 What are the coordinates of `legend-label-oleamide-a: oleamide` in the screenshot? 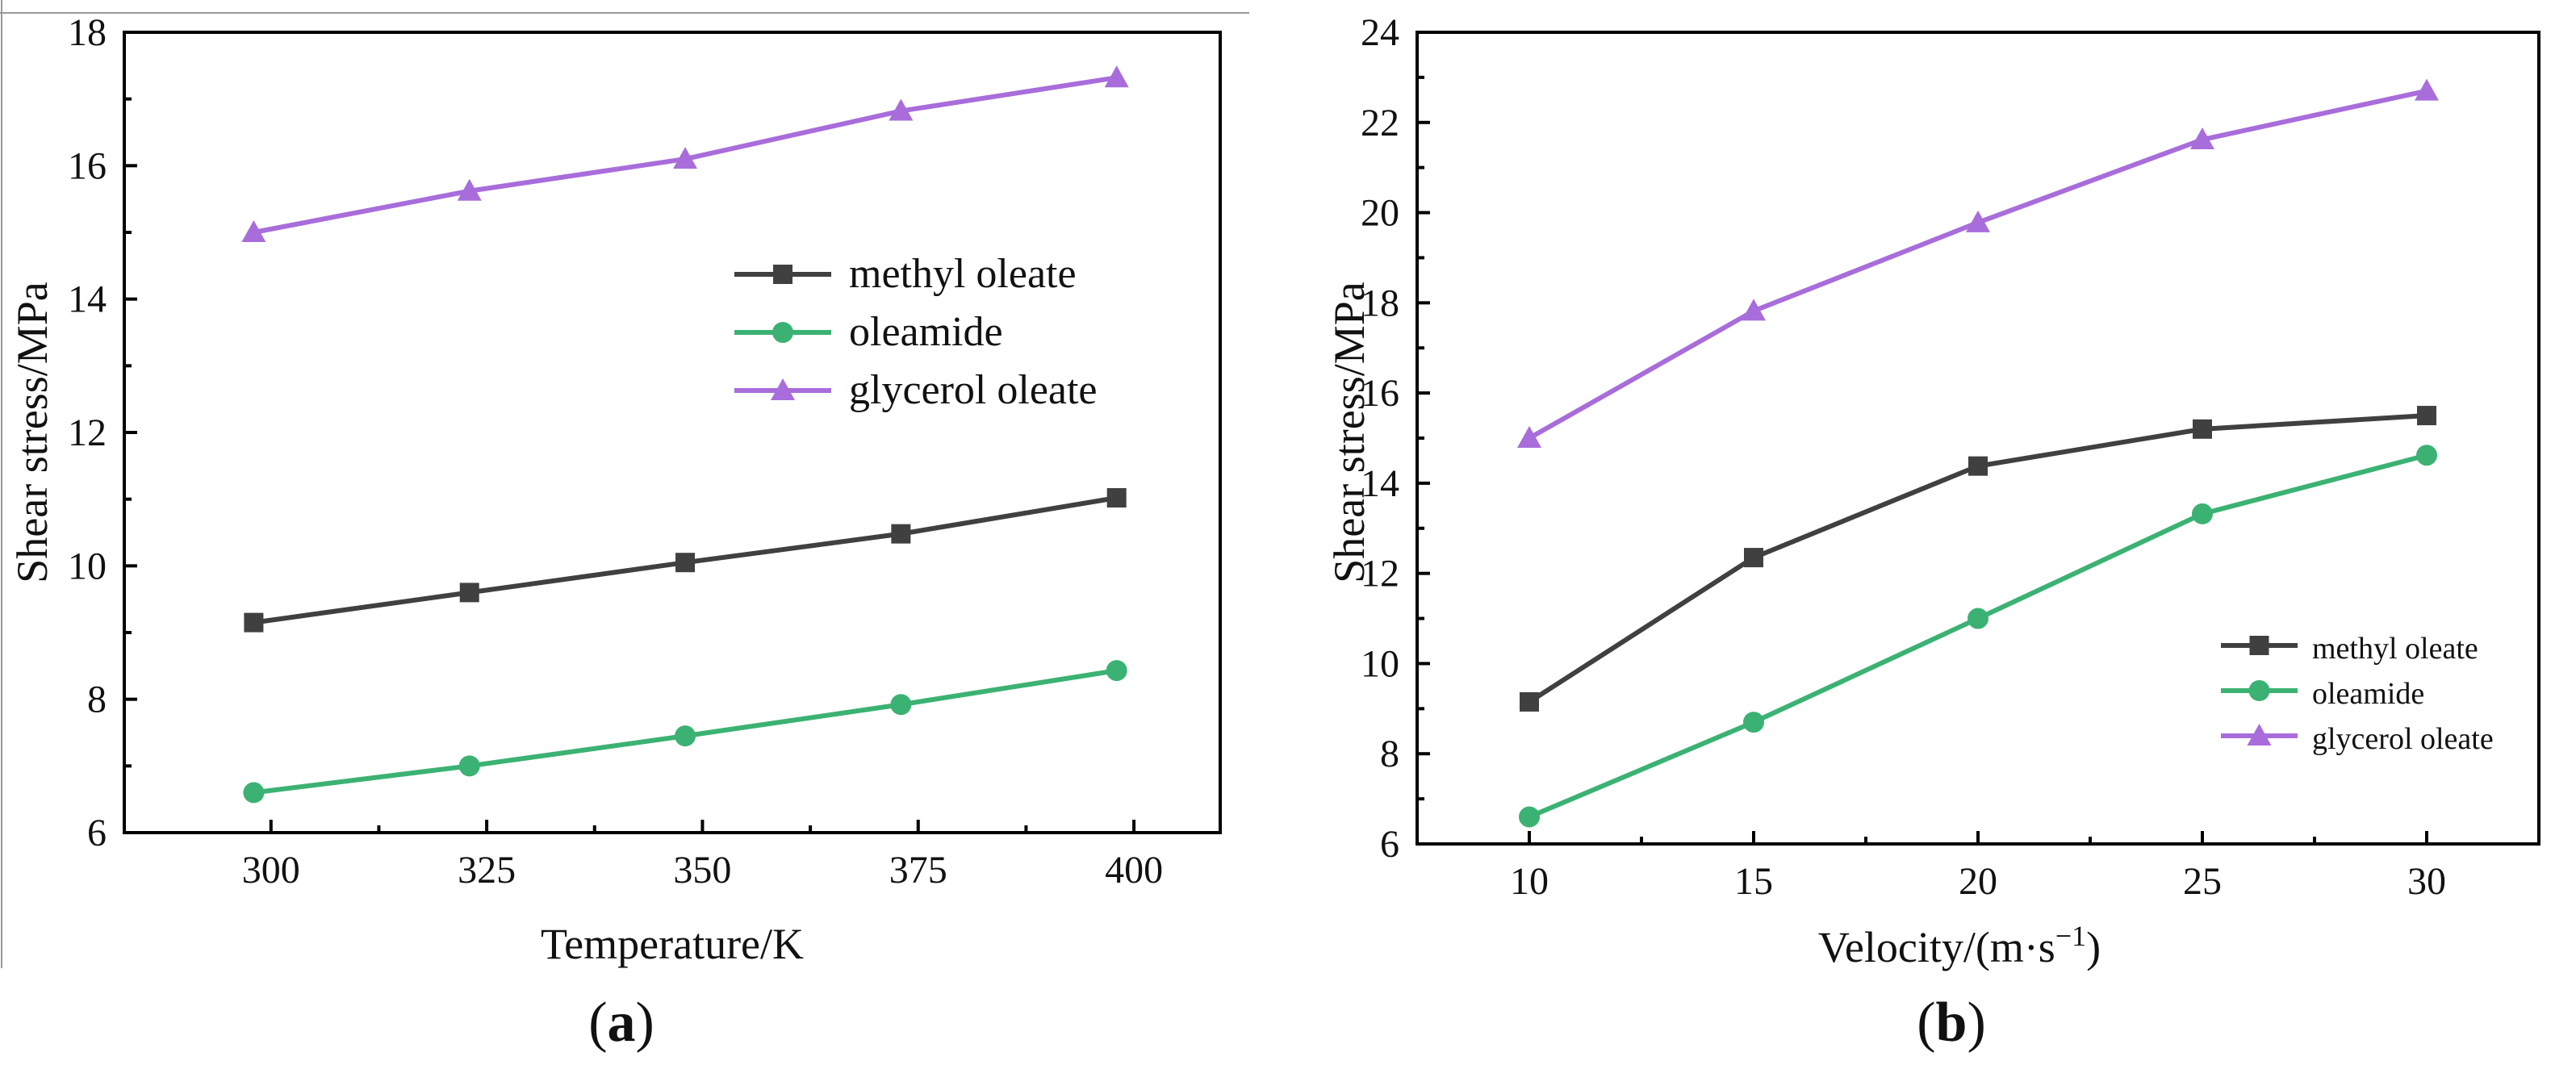 It's located at (926, 332).